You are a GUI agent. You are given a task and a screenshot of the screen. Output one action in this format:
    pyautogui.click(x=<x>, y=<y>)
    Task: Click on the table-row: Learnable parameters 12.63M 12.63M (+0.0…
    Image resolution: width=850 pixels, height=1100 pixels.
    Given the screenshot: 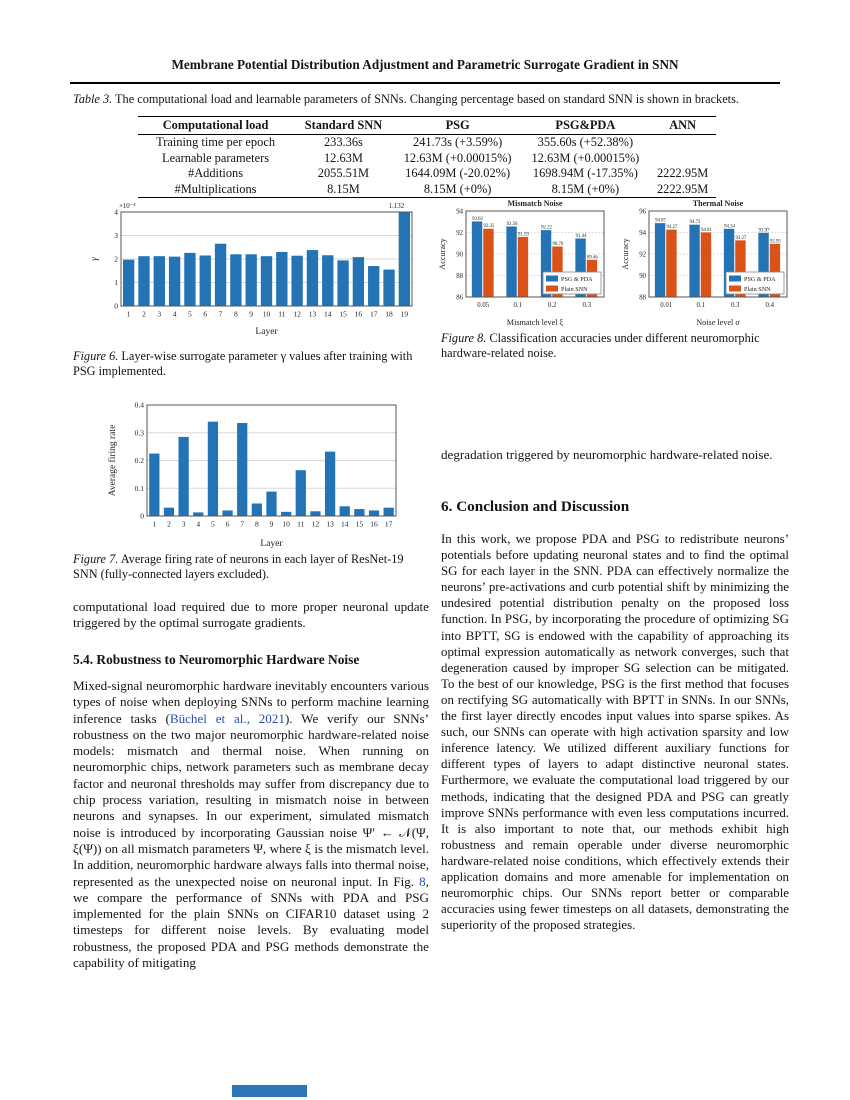 What is the action you would take?
    pyautogui.click(x=427, y=158)
    